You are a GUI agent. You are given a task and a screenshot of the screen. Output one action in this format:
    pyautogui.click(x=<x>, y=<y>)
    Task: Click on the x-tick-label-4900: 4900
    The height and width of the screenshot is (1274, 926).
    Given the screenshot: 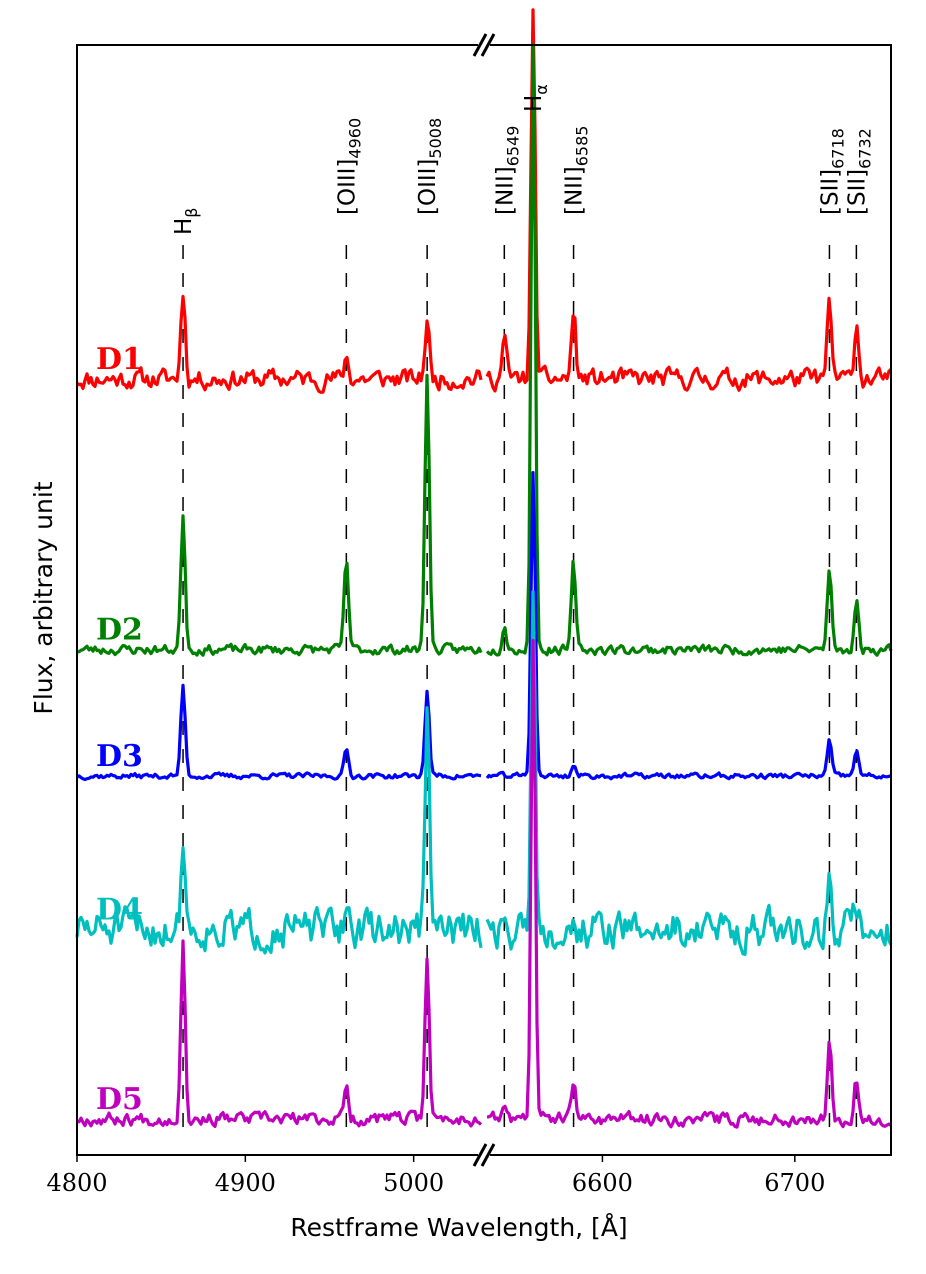 What is the action you would take?
    pyautogui.click(x=245, y=1183)
    